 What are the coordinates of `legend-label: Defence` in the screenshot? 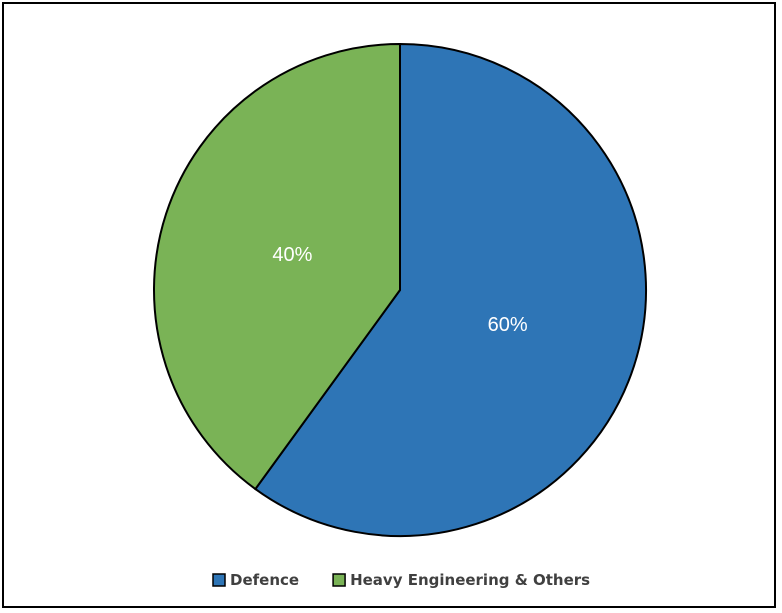 It's located at (264, 580).